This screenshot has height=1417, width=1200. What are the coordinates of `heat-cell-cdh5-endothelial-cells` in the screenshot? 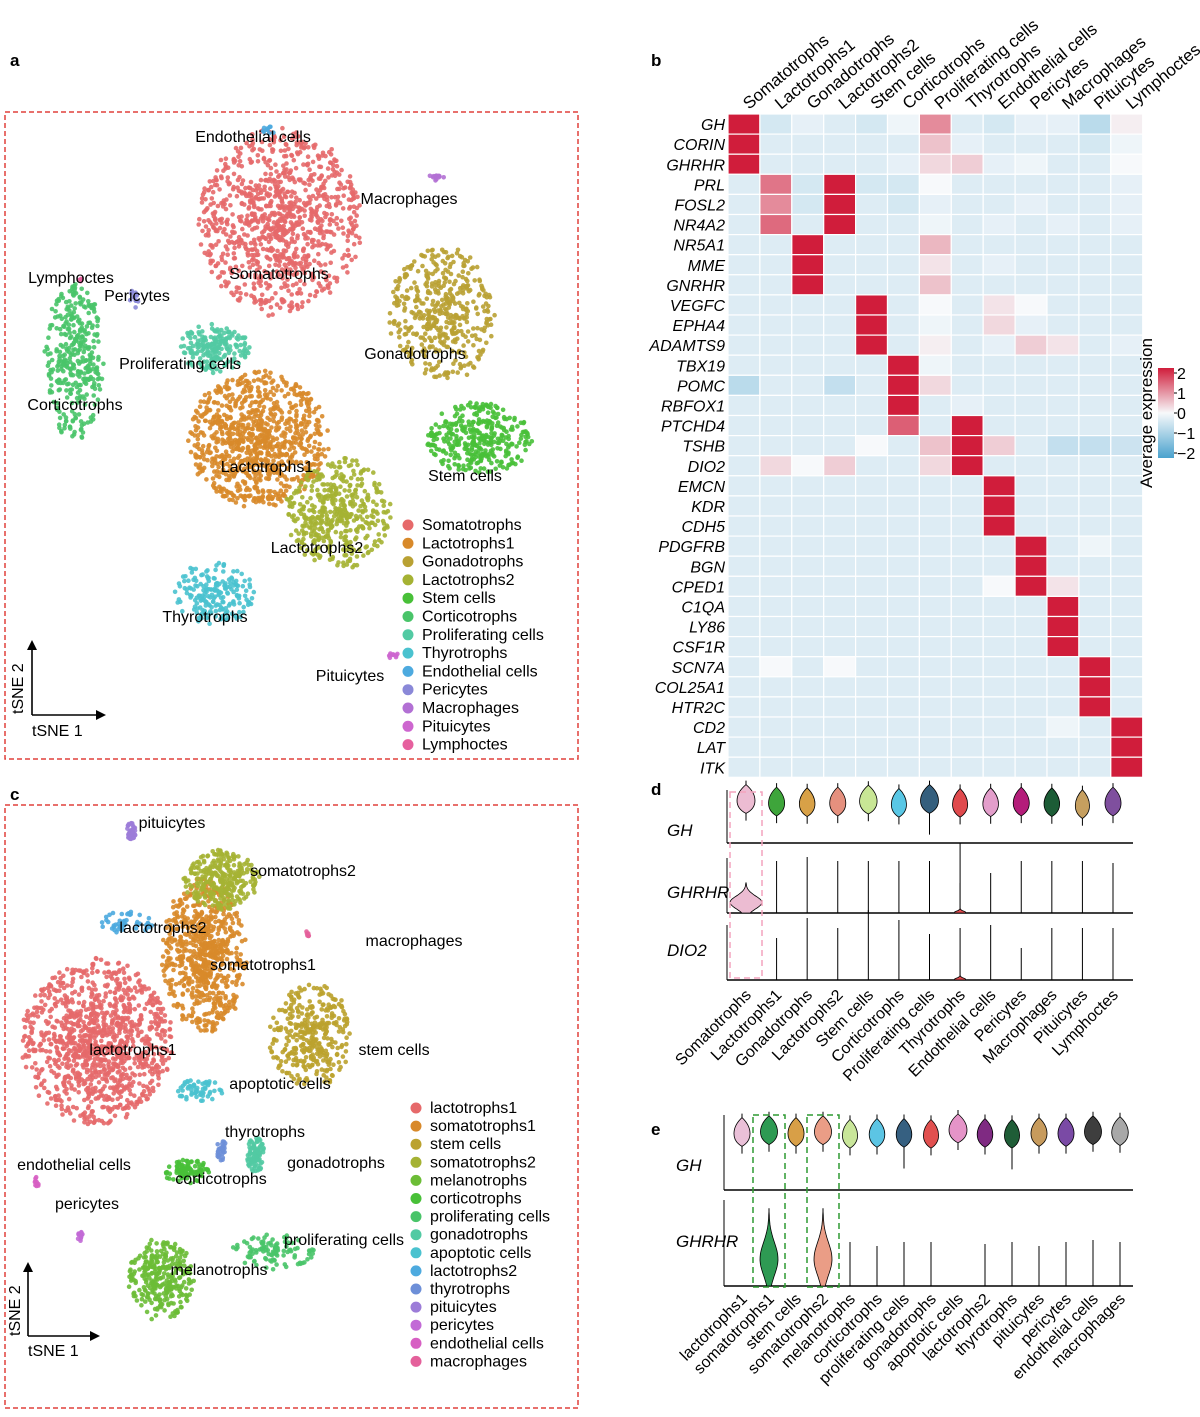 It's located at (999, 526).